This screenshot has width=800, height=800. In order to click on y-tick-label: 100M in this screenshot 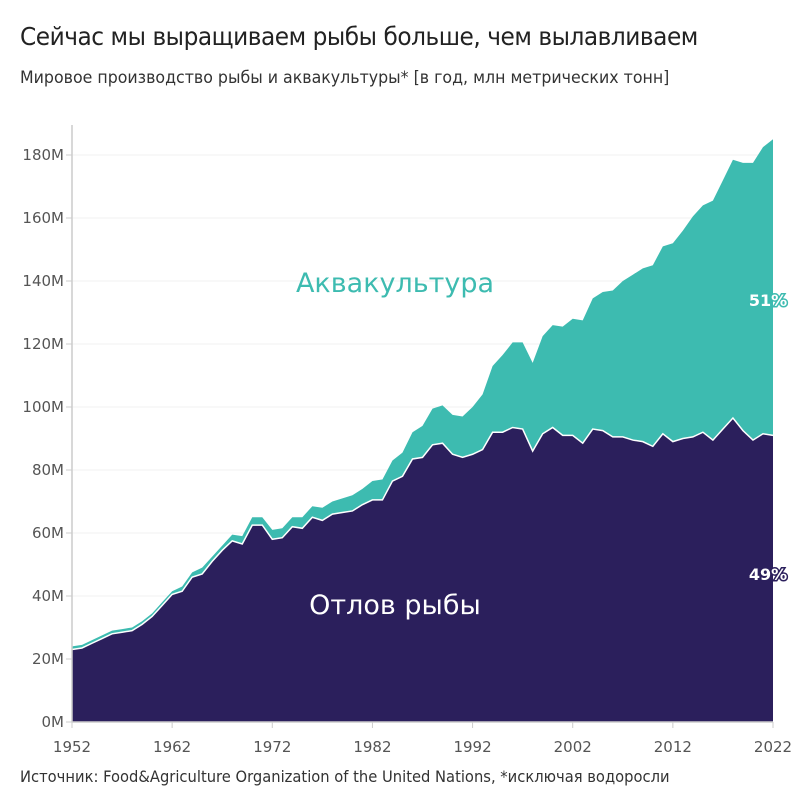, I will do `click(43, 407)`.